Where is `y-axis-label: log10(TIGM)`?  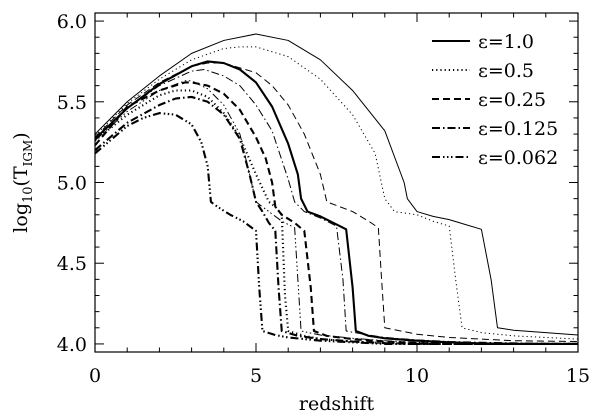
y-axis-label: log10(TIGM) is located at coordinates (23, 182).